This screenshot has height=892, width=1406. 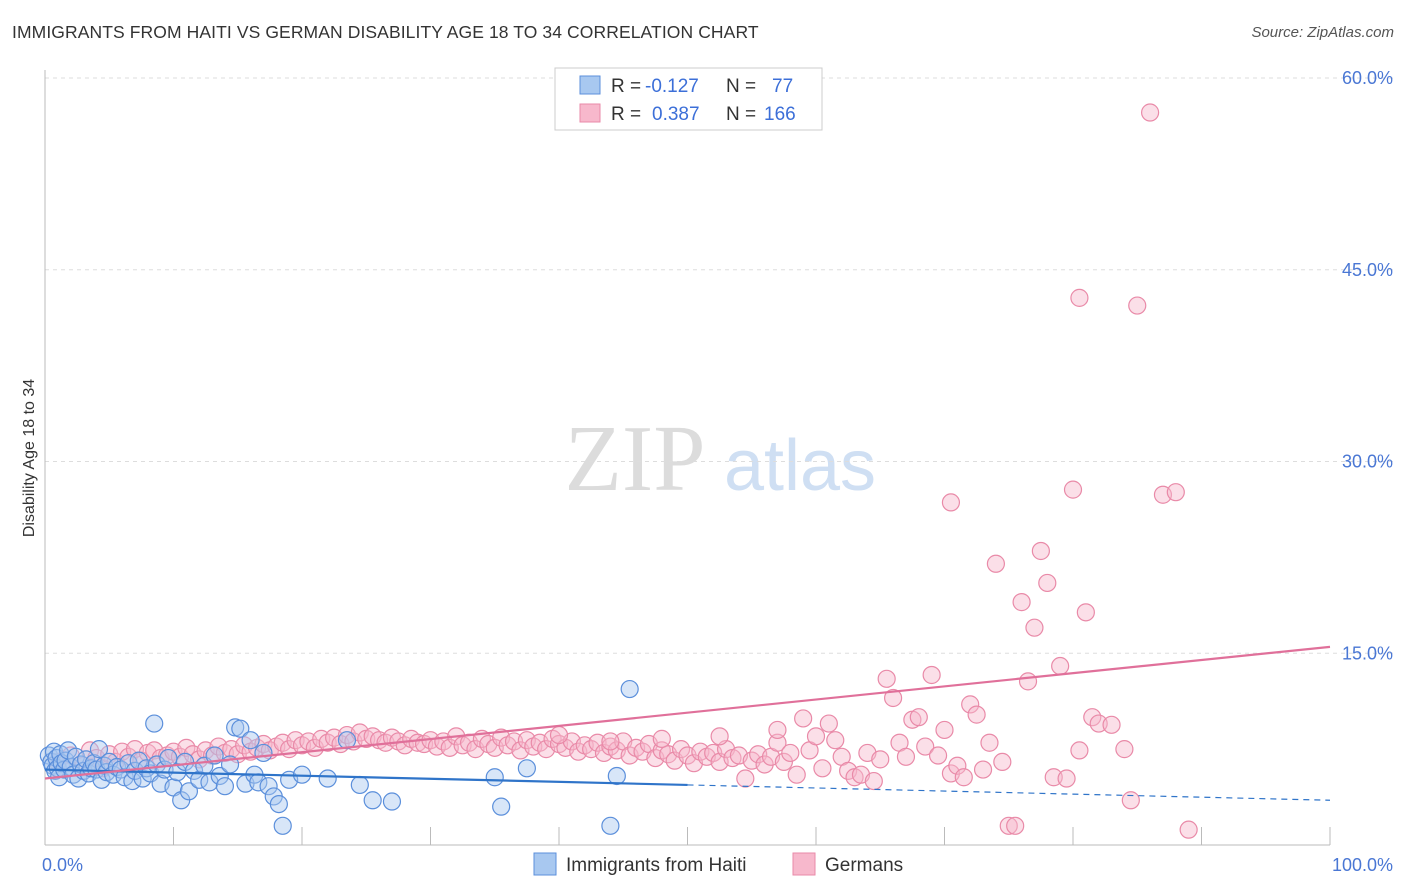 What do you see at coordinates (864, 865) in the screenshot?
I see `bottom-legend-label-pink: Germans` at bounding box center [864, 865].